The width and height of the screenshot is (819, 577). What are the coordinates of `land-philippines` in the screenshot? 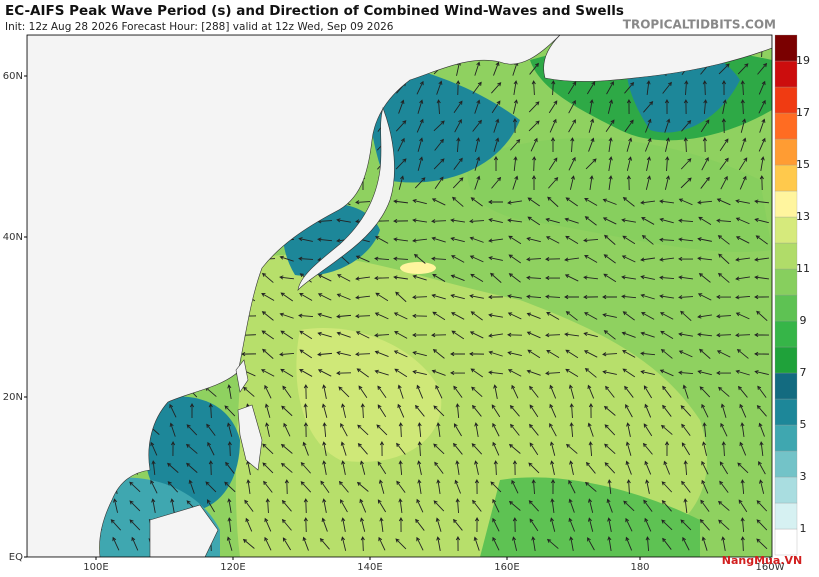 It's located at (250, 437).